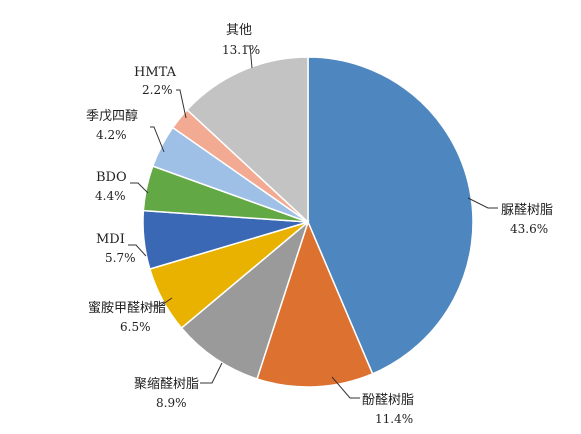 The height and width of the screenshot is (434, 581). What do you see at coordinates (155, 72) in the screenshot?
I see `slice-name-label: HMTA` at bounding box center [155, 72].